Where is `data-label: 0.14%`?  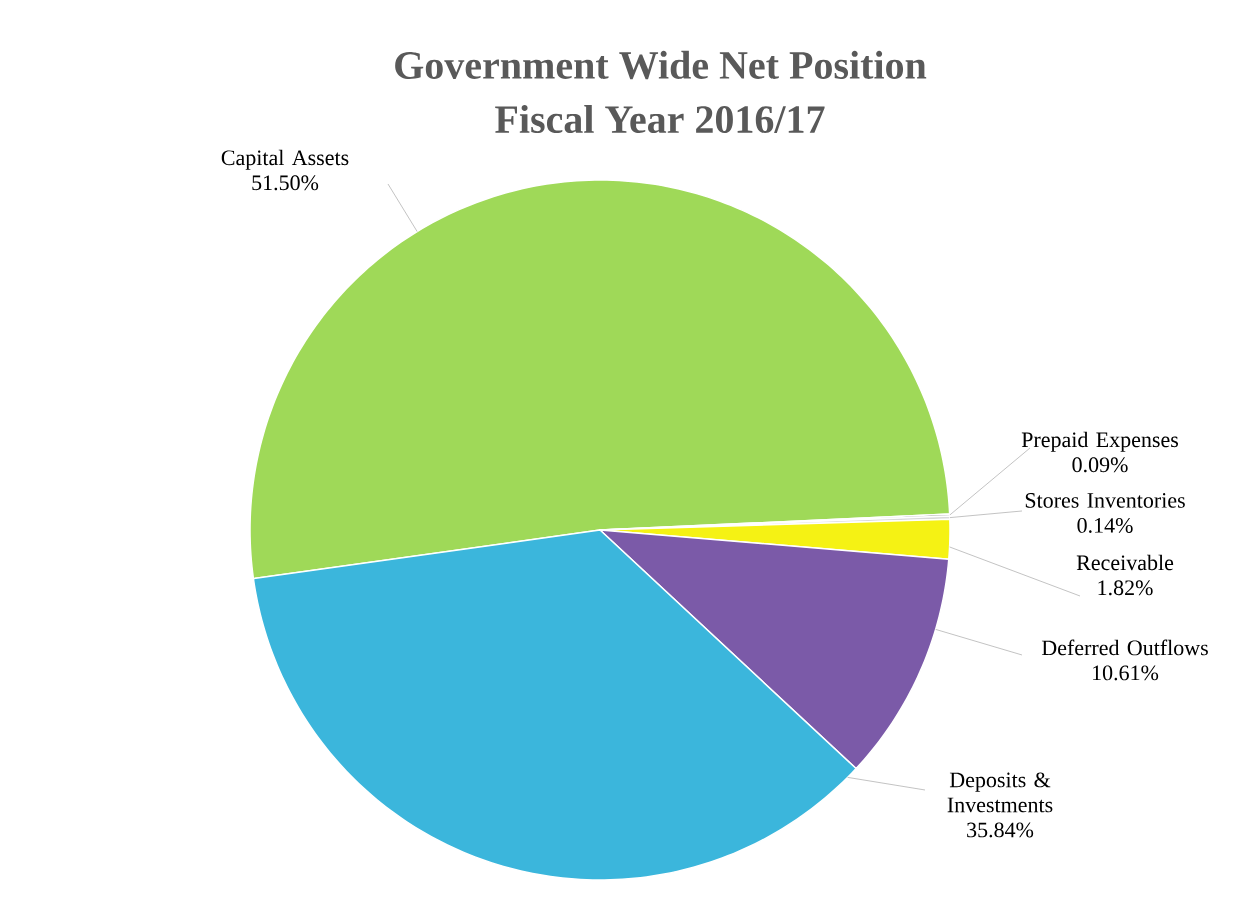 data-label: 0.14% is located at coordinates (1105, 525).